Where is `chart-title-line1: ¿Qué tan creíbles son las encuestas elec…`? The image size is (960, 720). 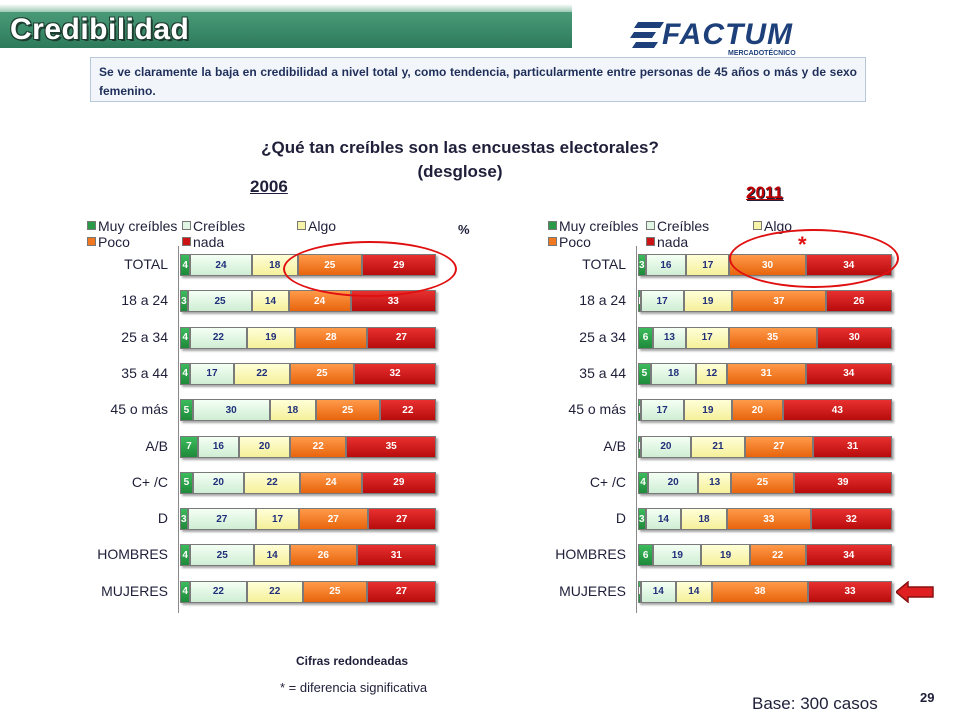 chart-title-line1: ¿Qué tan creíbles son las encuestas elec… is located at coordinates (460, 147).